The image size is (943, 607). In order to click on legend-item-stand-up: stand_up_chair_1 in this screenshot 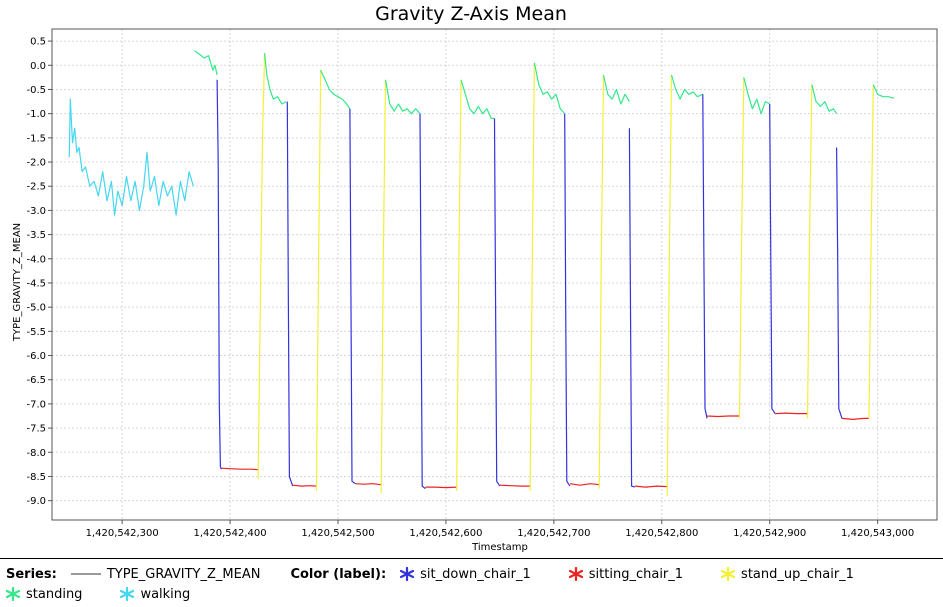, I will do `click(787, 574)`.